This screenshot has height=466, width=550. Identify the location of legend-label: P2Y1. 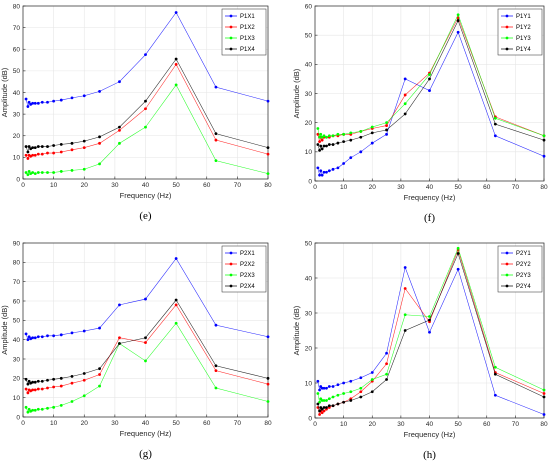
(523, 254).